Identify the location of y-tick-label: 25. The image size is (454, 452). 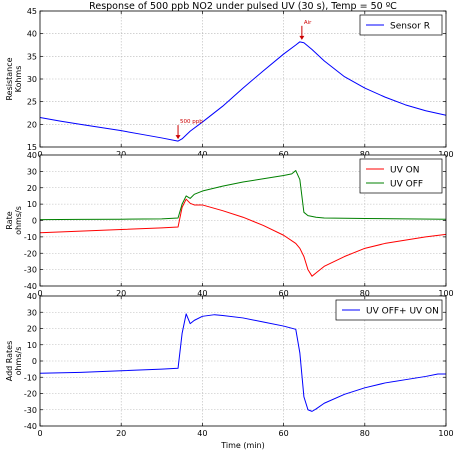
(32, 102).